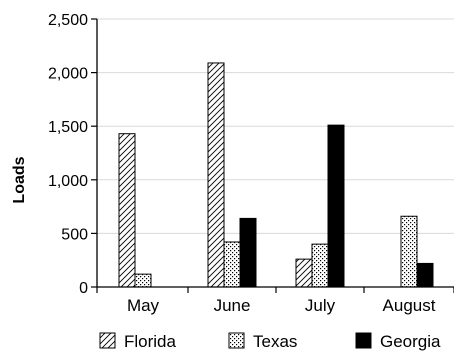 The width and height of the screenshot is (454, 353). What do you see at coordinates (68, 127) in the screenshot?
I see `y-tick-label: 1,500` at bounding box center [68, 127].